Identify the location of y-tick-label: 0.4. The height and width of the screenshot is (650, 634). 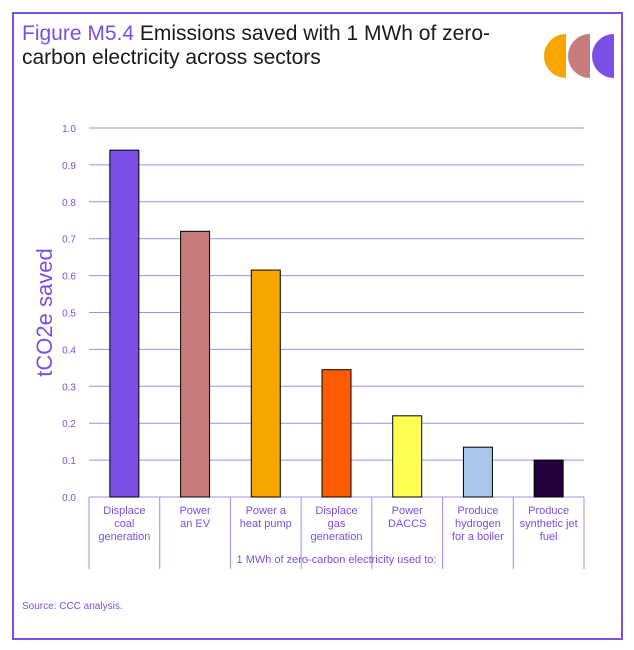
(69, 350).